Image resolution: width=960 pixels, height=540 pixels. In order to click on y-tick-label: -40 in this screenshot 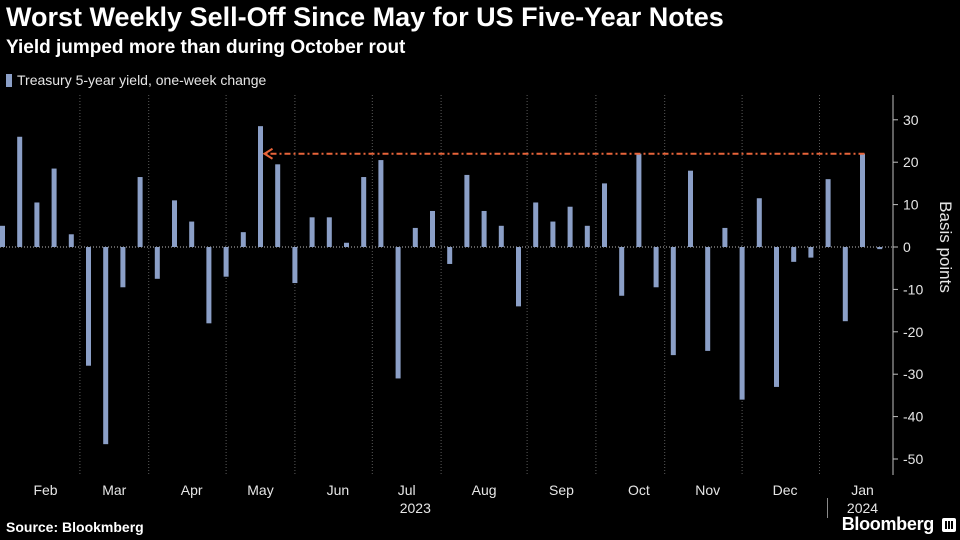, I will do `click(913, 417)`.